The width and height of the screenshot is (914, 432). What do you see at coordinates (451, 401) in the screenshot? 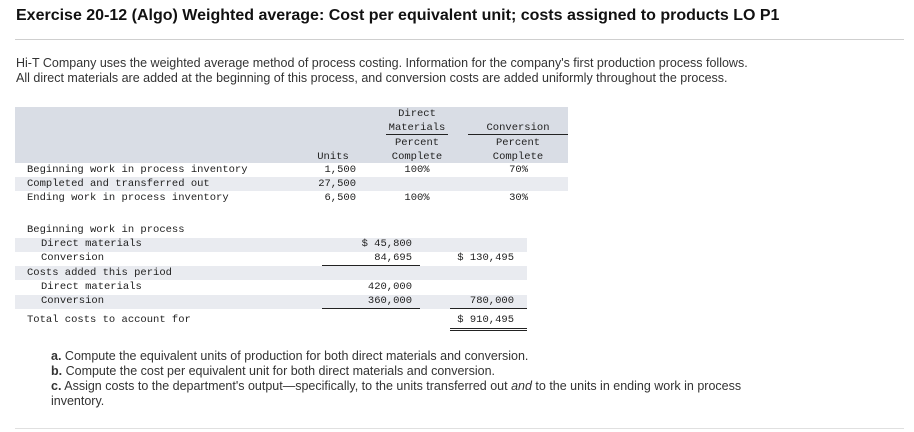
I see `question-c-continued: inventory.` at bounding box center [451, 401].